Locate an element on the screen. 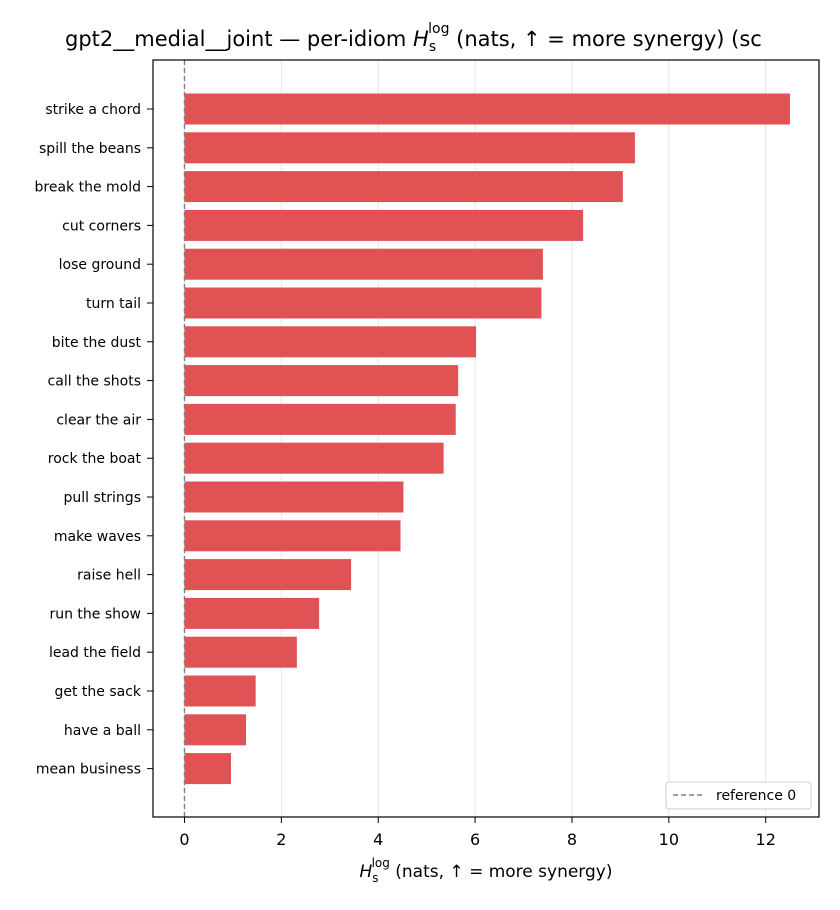 The width and height of the screenshot is (840, 910). x-tick-label: 12 is located at coordinates (766, 839).